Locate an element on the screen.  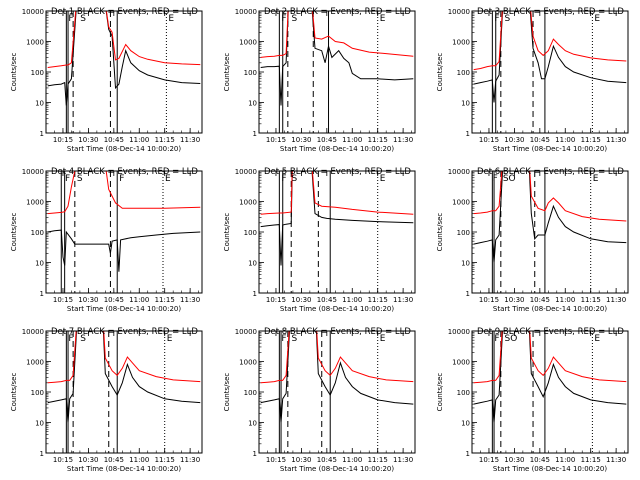
region-letter: SO is located at coordinates (509, 179).